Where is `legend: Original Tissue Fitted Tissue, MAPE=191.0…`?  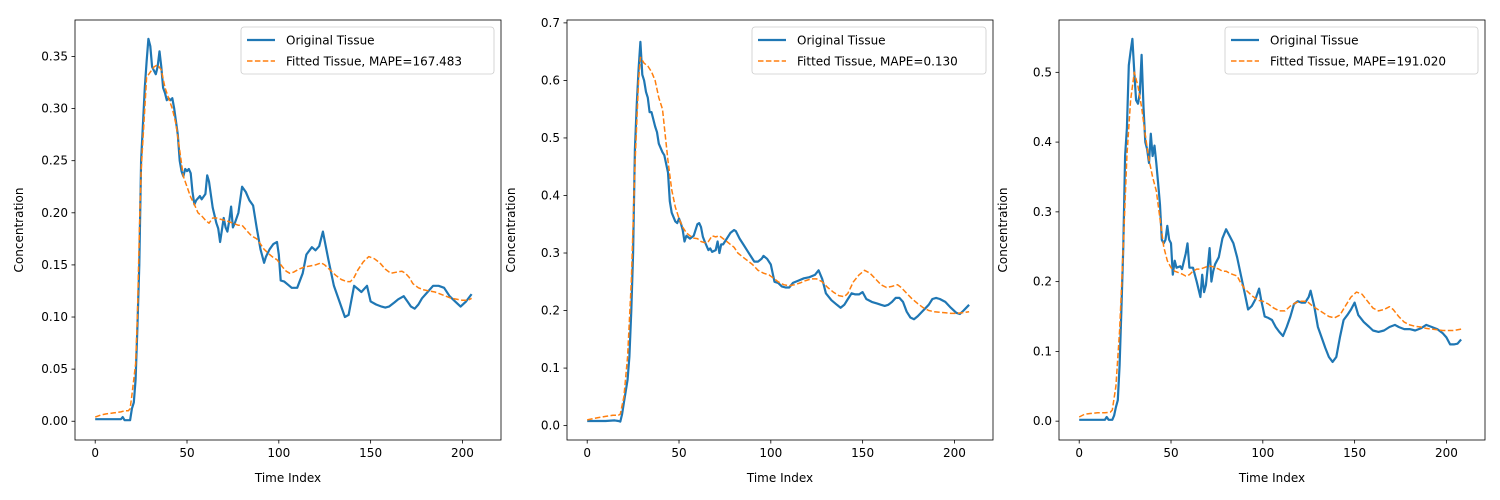
legend: Original Tissue Fitted Tissue, MAPE=191.0… is located at coordinates (1351, 50).